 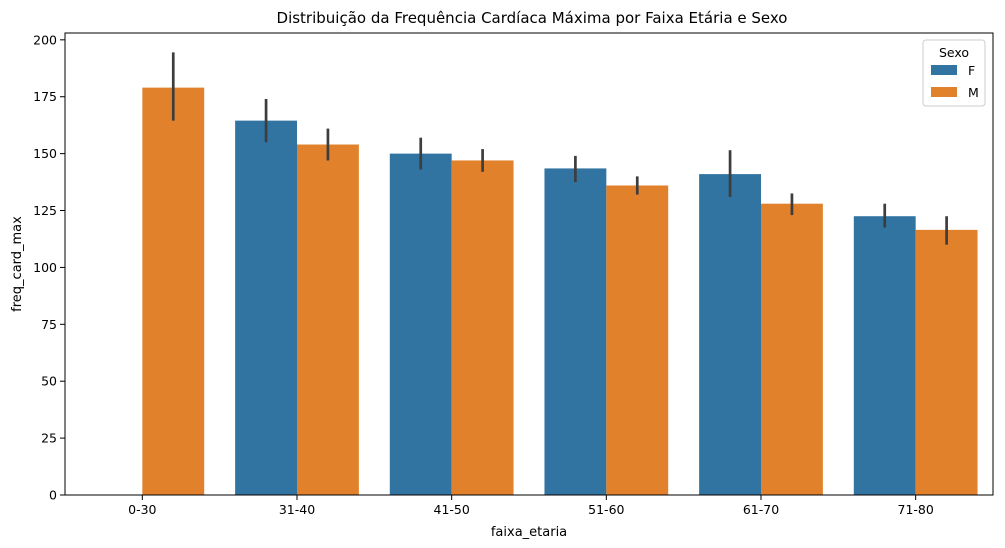 I want to click on y-tick-label-25: 25, so click(x=49, y=438).